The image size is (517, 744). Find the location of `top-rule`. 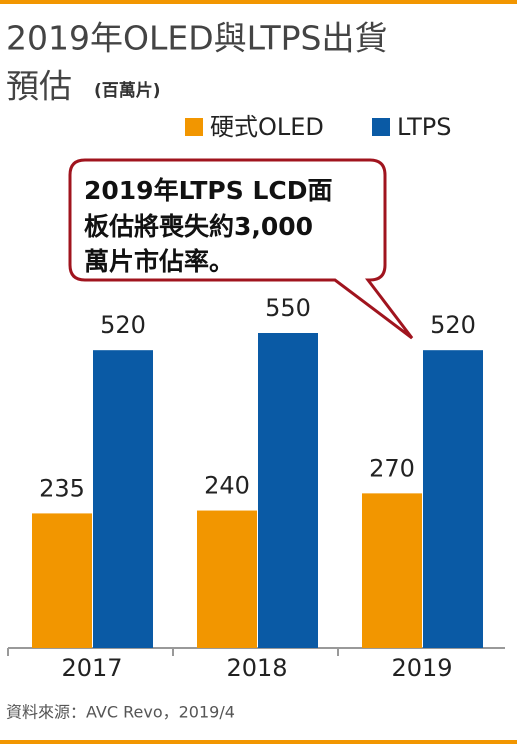

top-rule is located at coordinates (258, 2).